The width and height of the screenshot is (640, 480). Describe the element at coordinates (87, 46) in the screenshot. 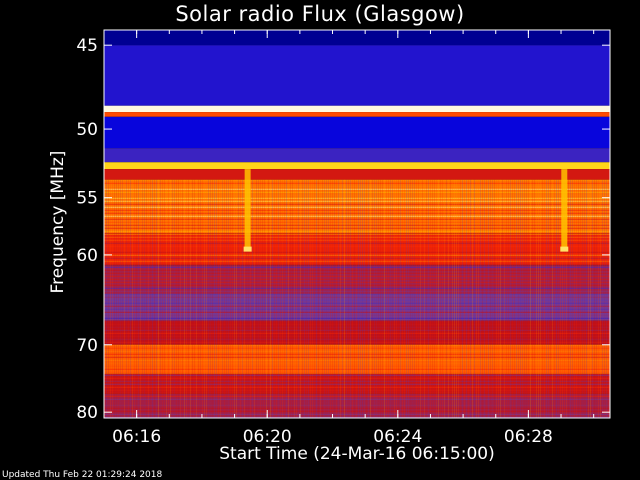

I see `y-tick-label: 45` at that location.